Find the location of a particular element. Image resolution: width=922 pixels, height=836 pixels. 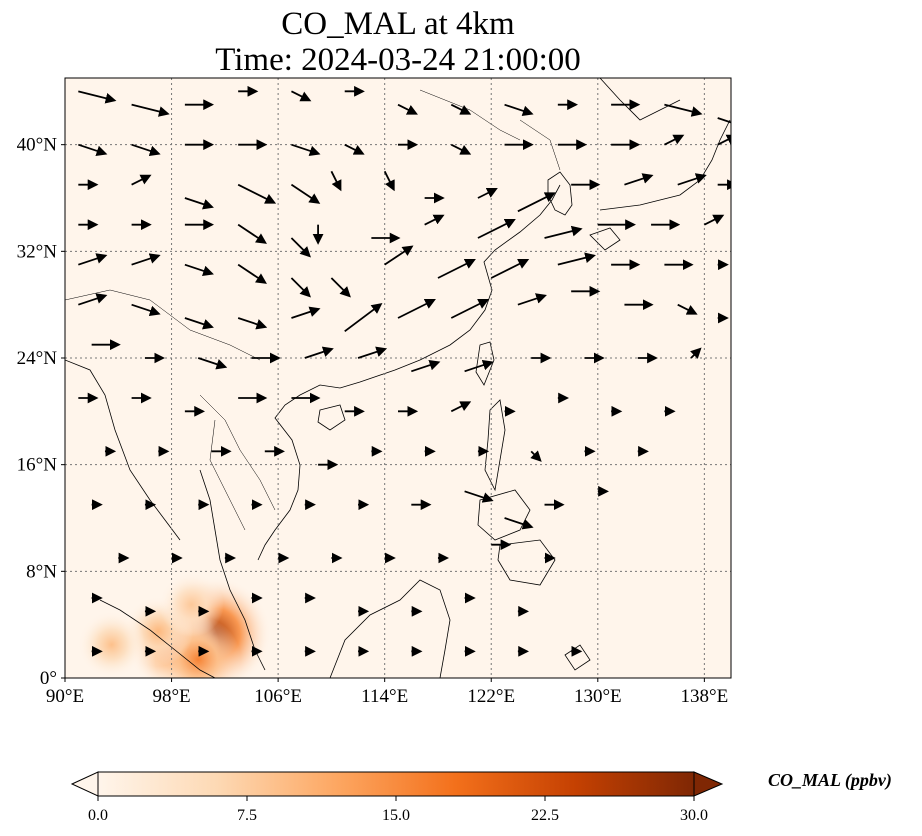

lat-tick-label: 16°N is located at coordinates (37, 465).